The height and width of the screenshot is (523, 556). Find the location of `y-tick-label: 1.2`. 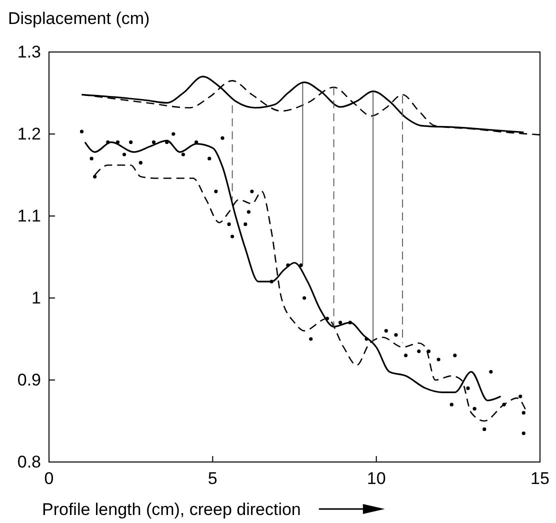

y-tick-label: 1.2 is located at coordinates (29, 134).